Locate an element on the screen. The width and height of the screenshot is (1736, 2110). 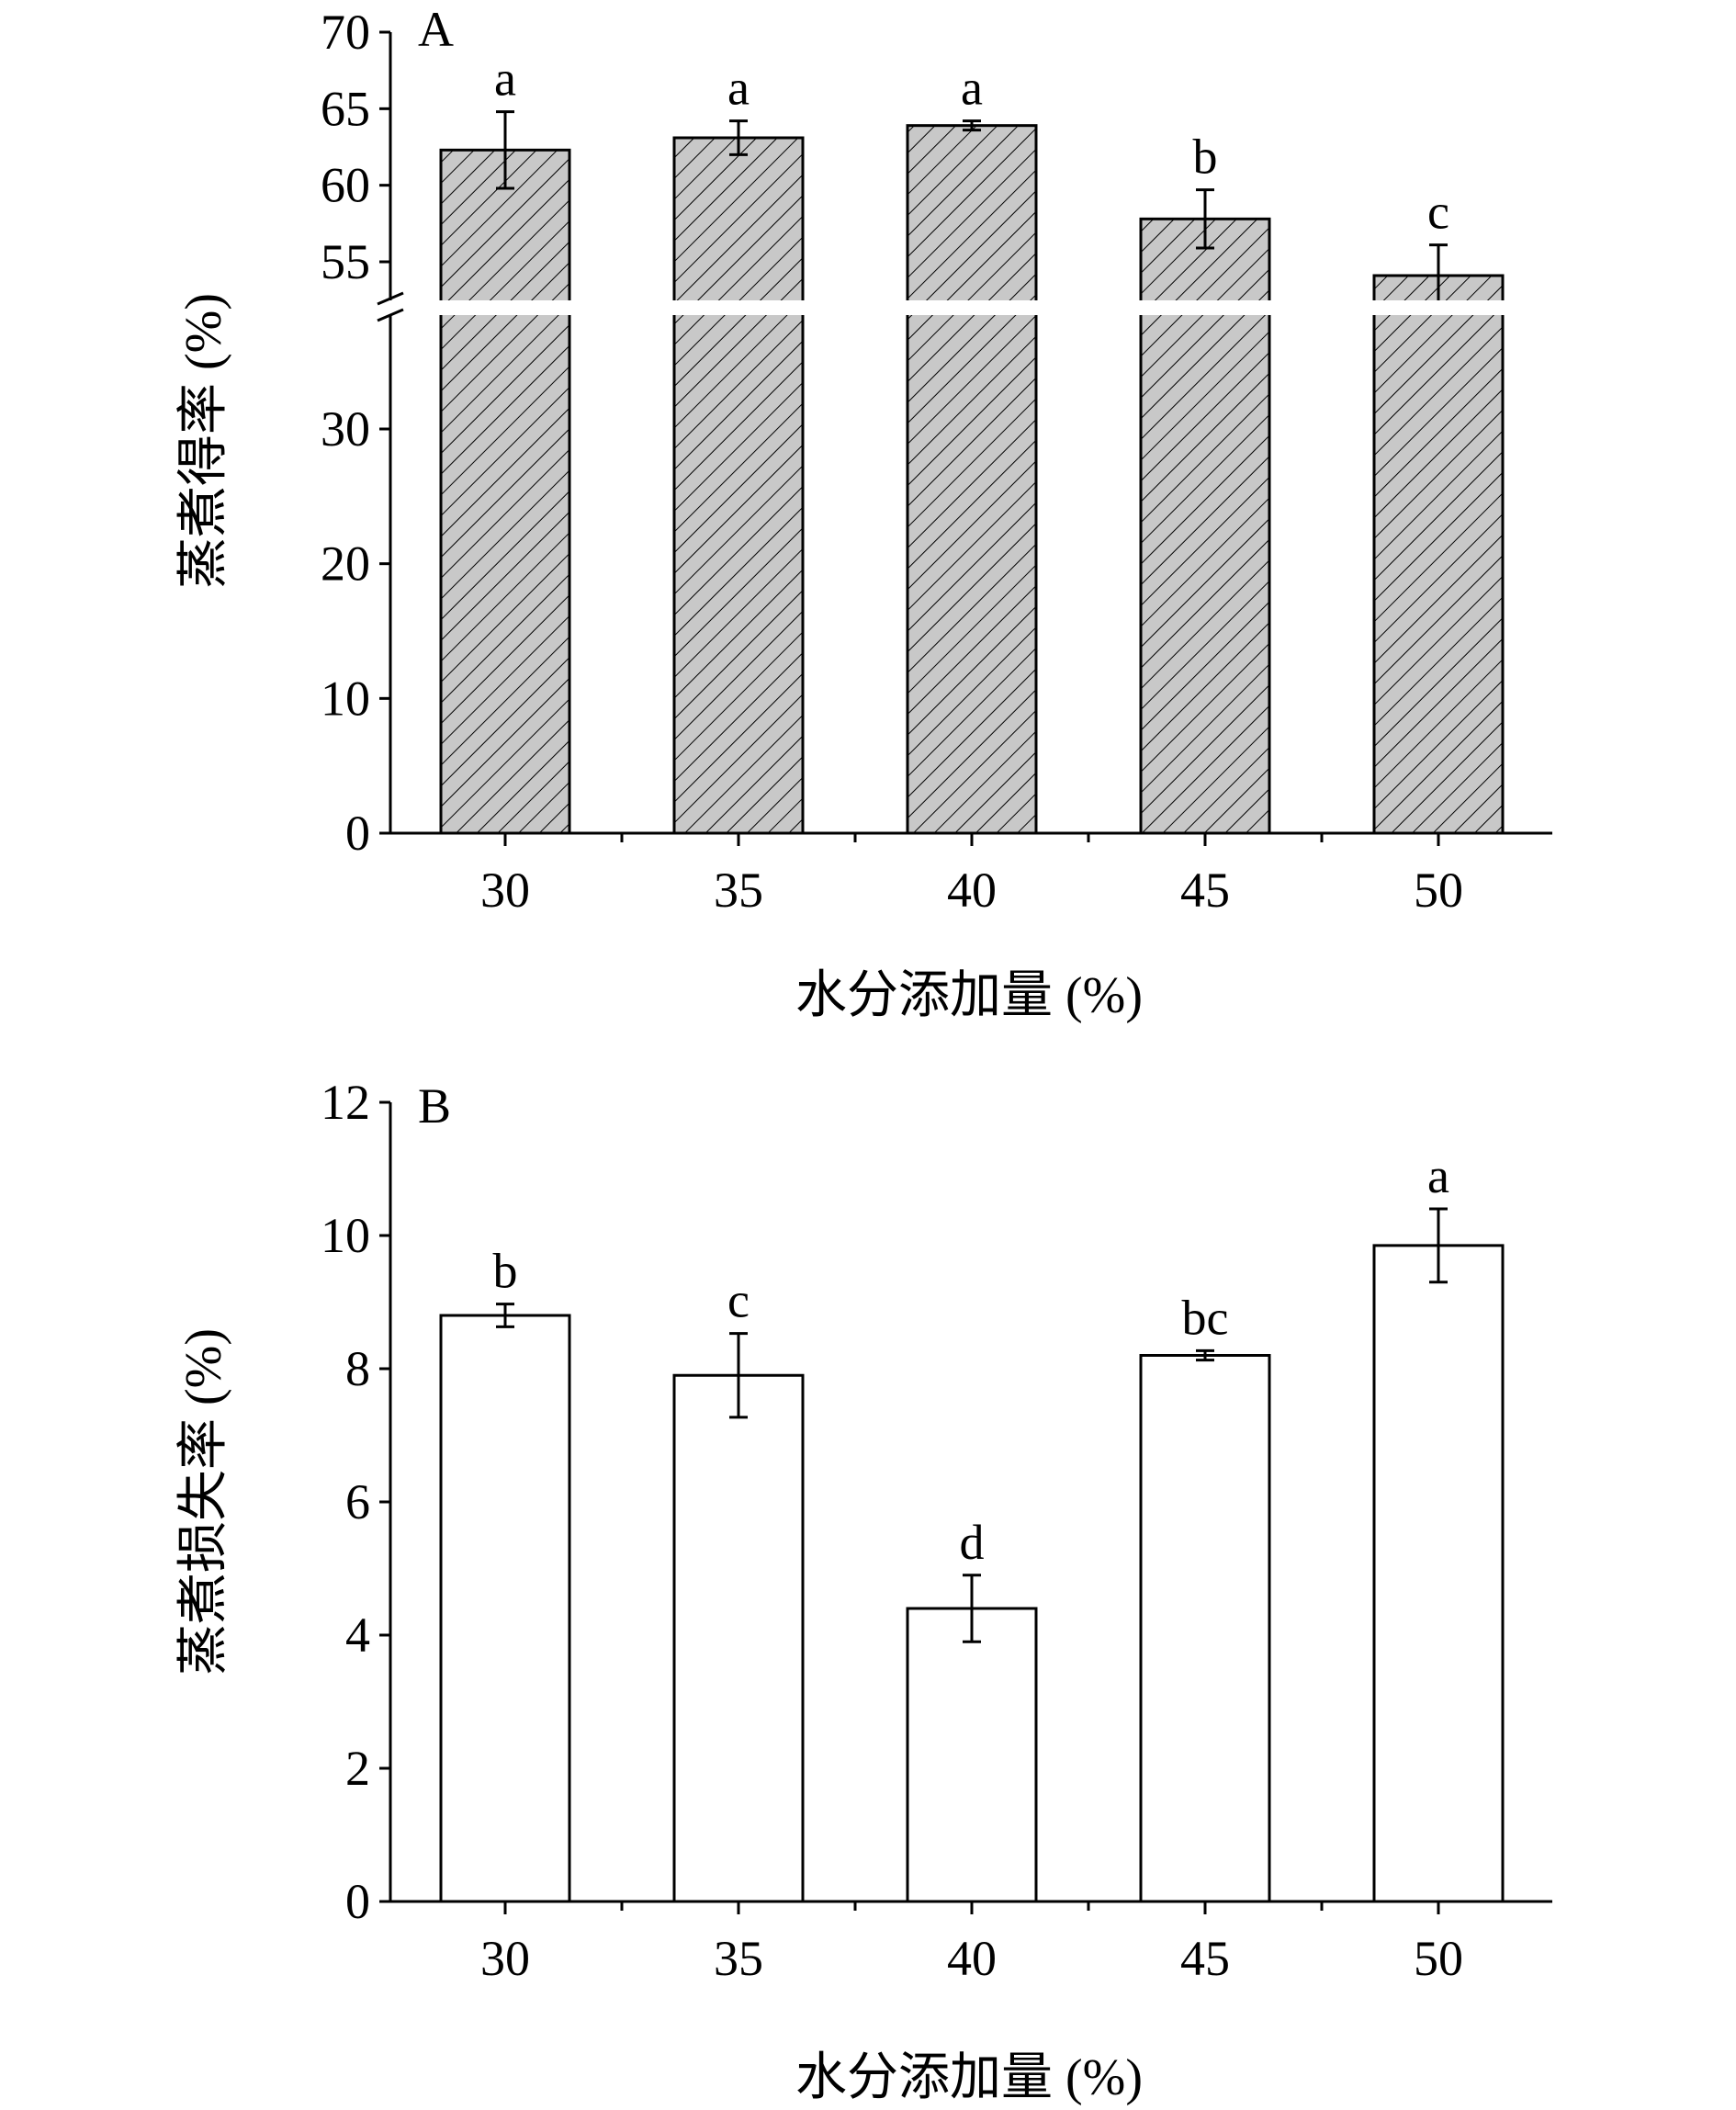
chart-b-x-axis-title: 水分添加量 (%) is located at coordinates (969, 2077).